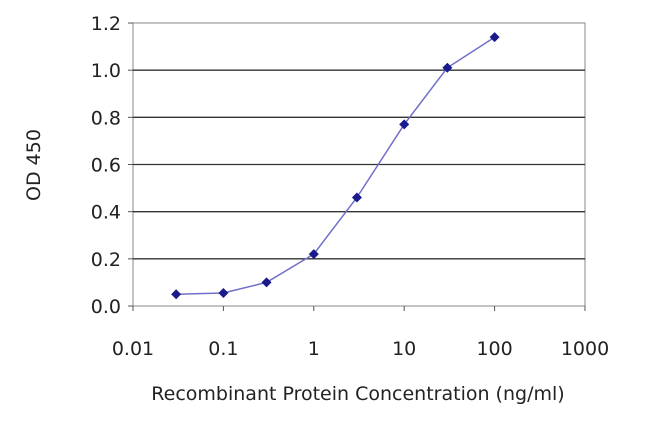 This screenshot has width=650, height=433. Describe the element at coordinates (34, 165) in the screenshot. I see `y-axis-title: OD 450` at that location.